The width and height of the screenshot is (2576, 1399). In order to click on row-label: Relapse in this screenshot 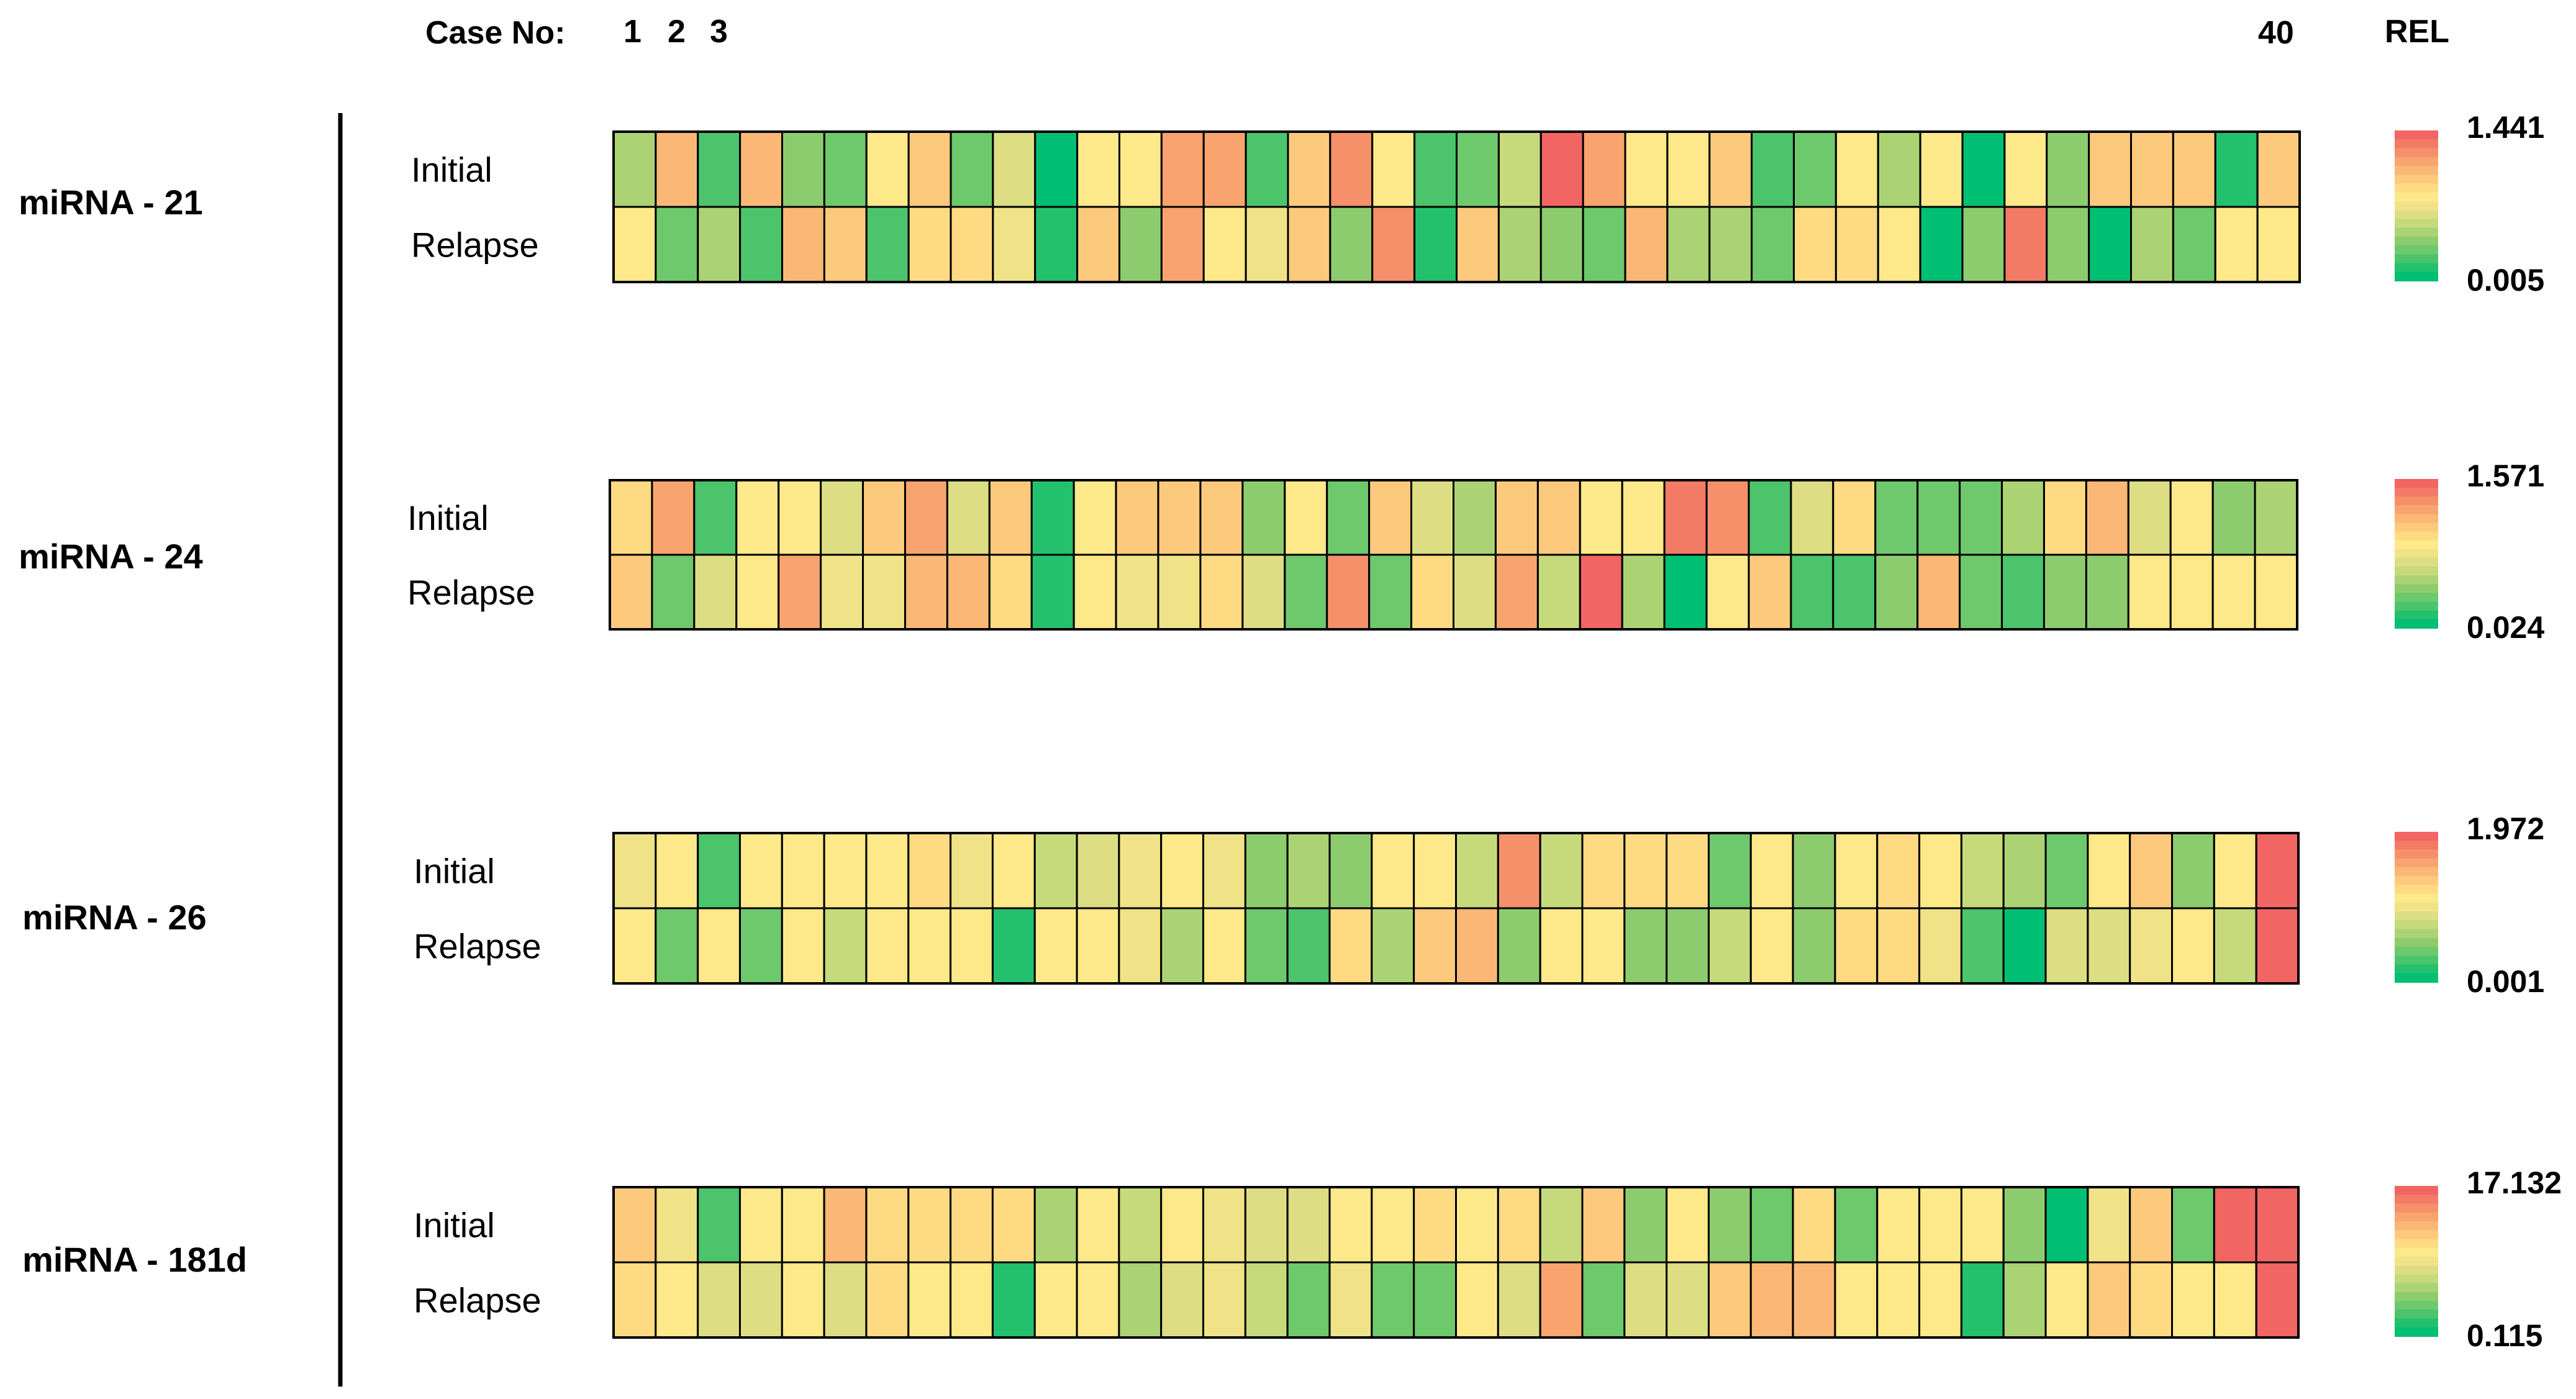, I will do `click(471, 592)`.